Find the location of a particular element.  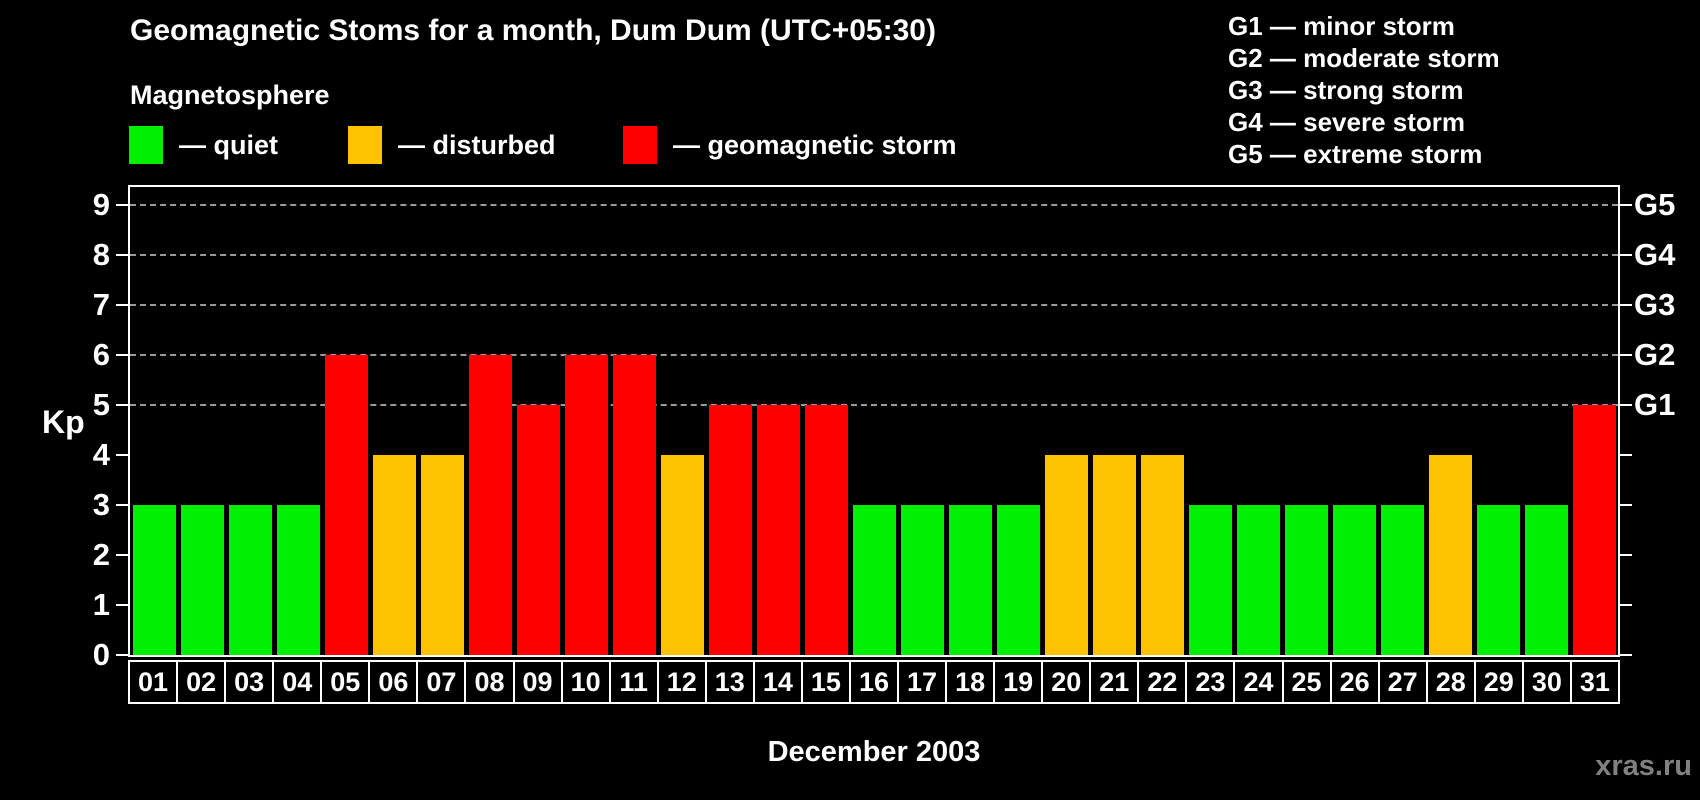

legend-item-storm: — geomagnetic storm is located at coordinates (790, 145).